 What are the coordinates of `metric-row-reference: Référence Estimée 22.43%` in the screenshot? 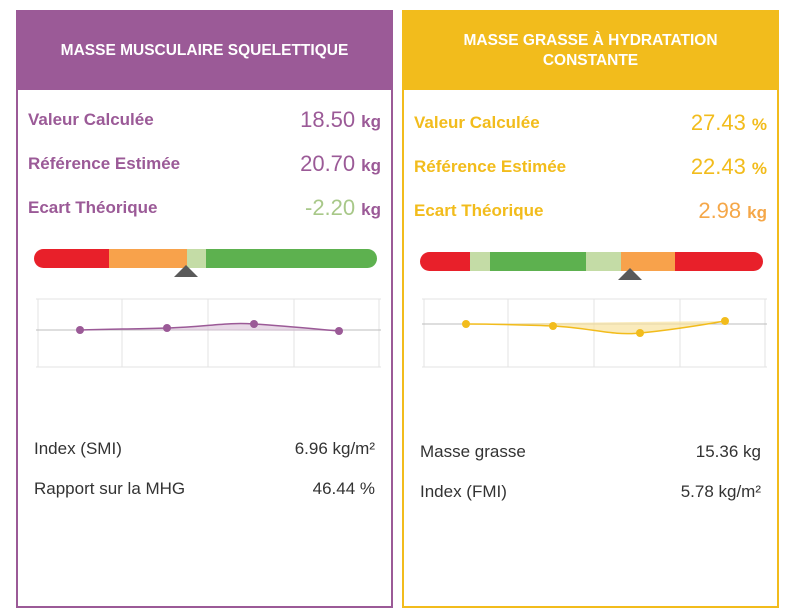 It's located at (590, 167).